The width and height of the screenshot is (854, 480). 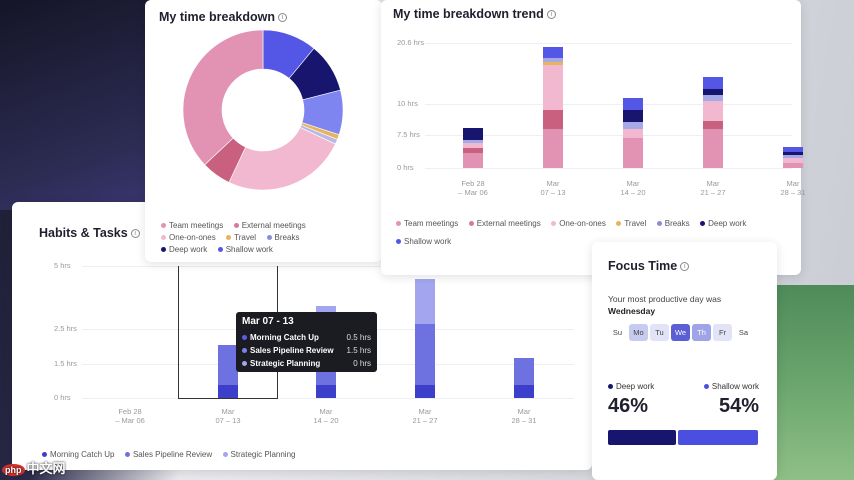 I want to click on legend-label: Travel, so click(x=245, y=237).